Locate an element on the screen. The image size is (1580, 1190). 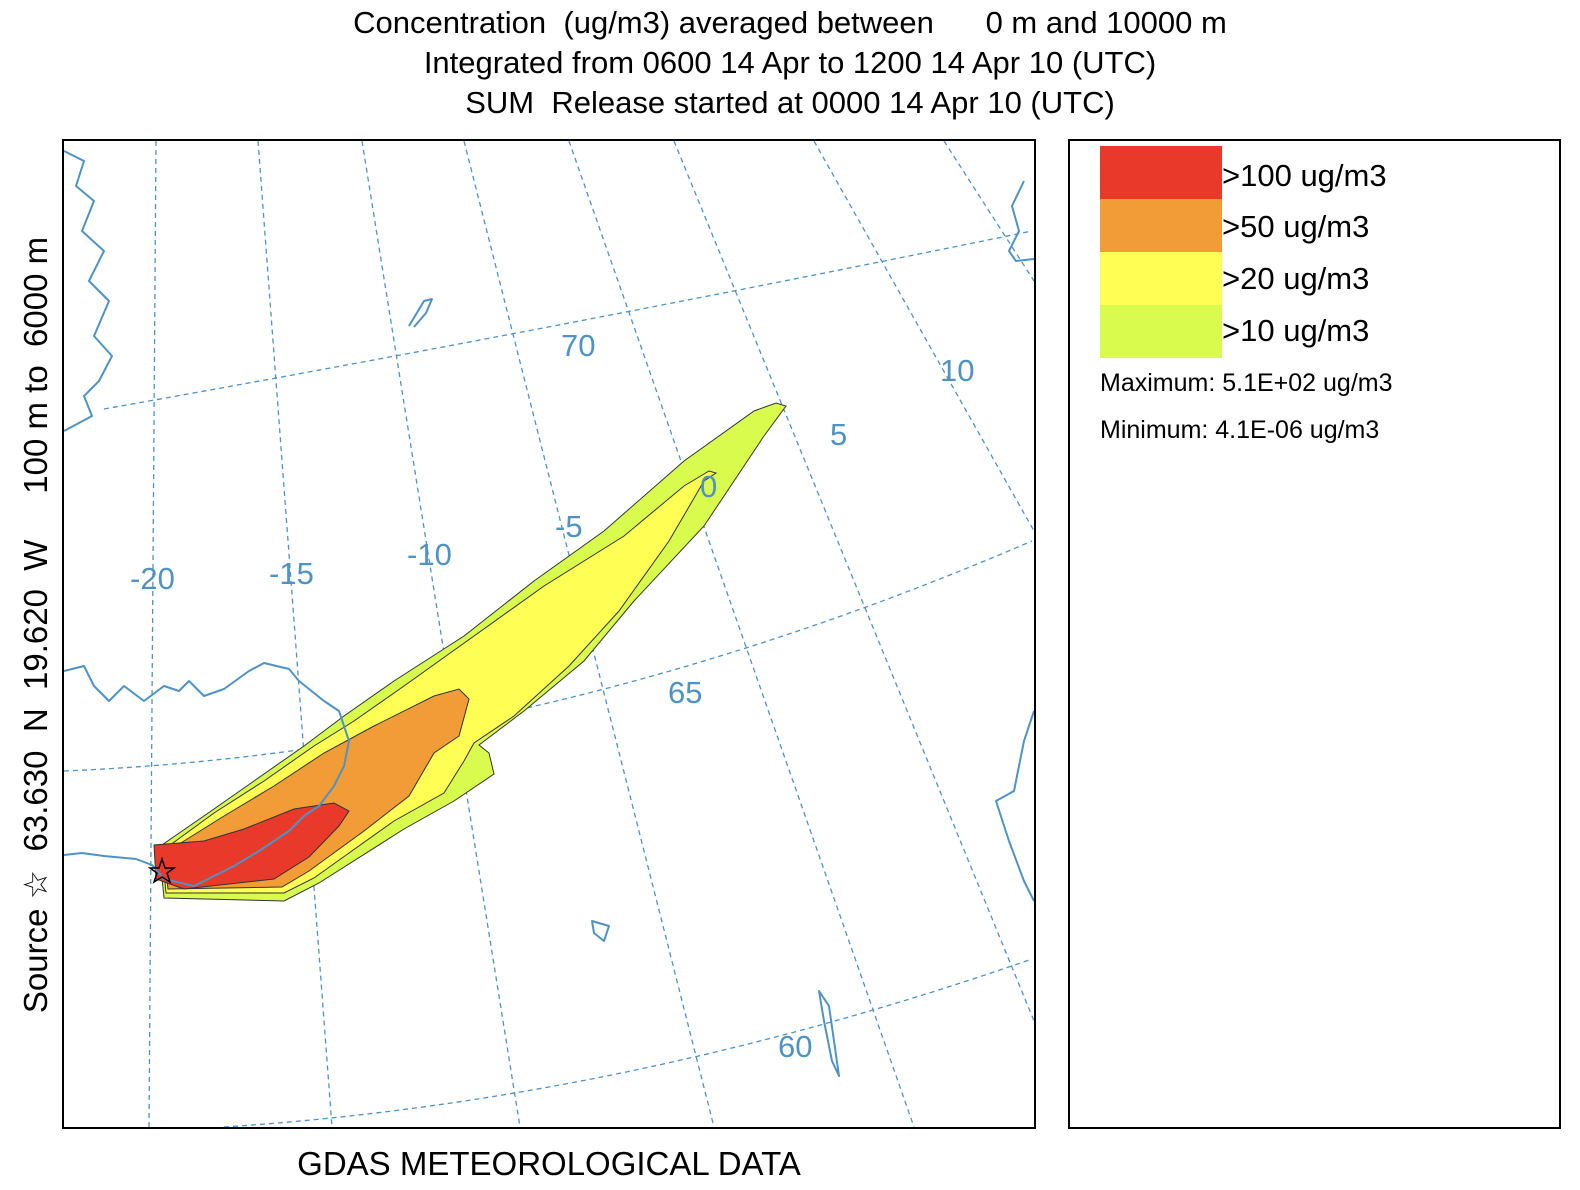
longitude-label-0: 0 is located at coordinates (708, 486).